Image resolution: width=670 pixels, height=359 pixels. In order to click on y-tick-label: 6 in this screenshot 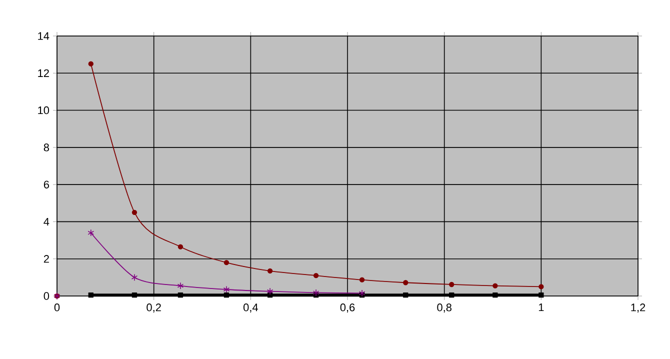, I will do `click(46, 184)`.